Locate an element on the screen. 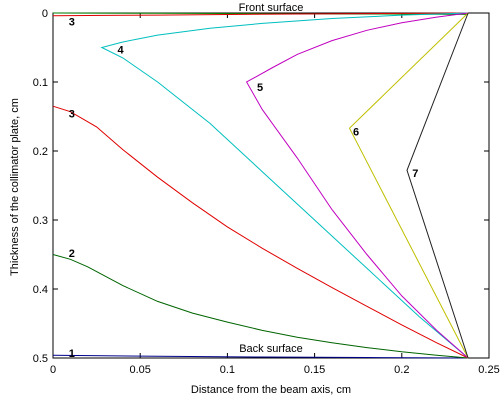  x-tick-label: 0.1 is located at coordinates (227, 370).